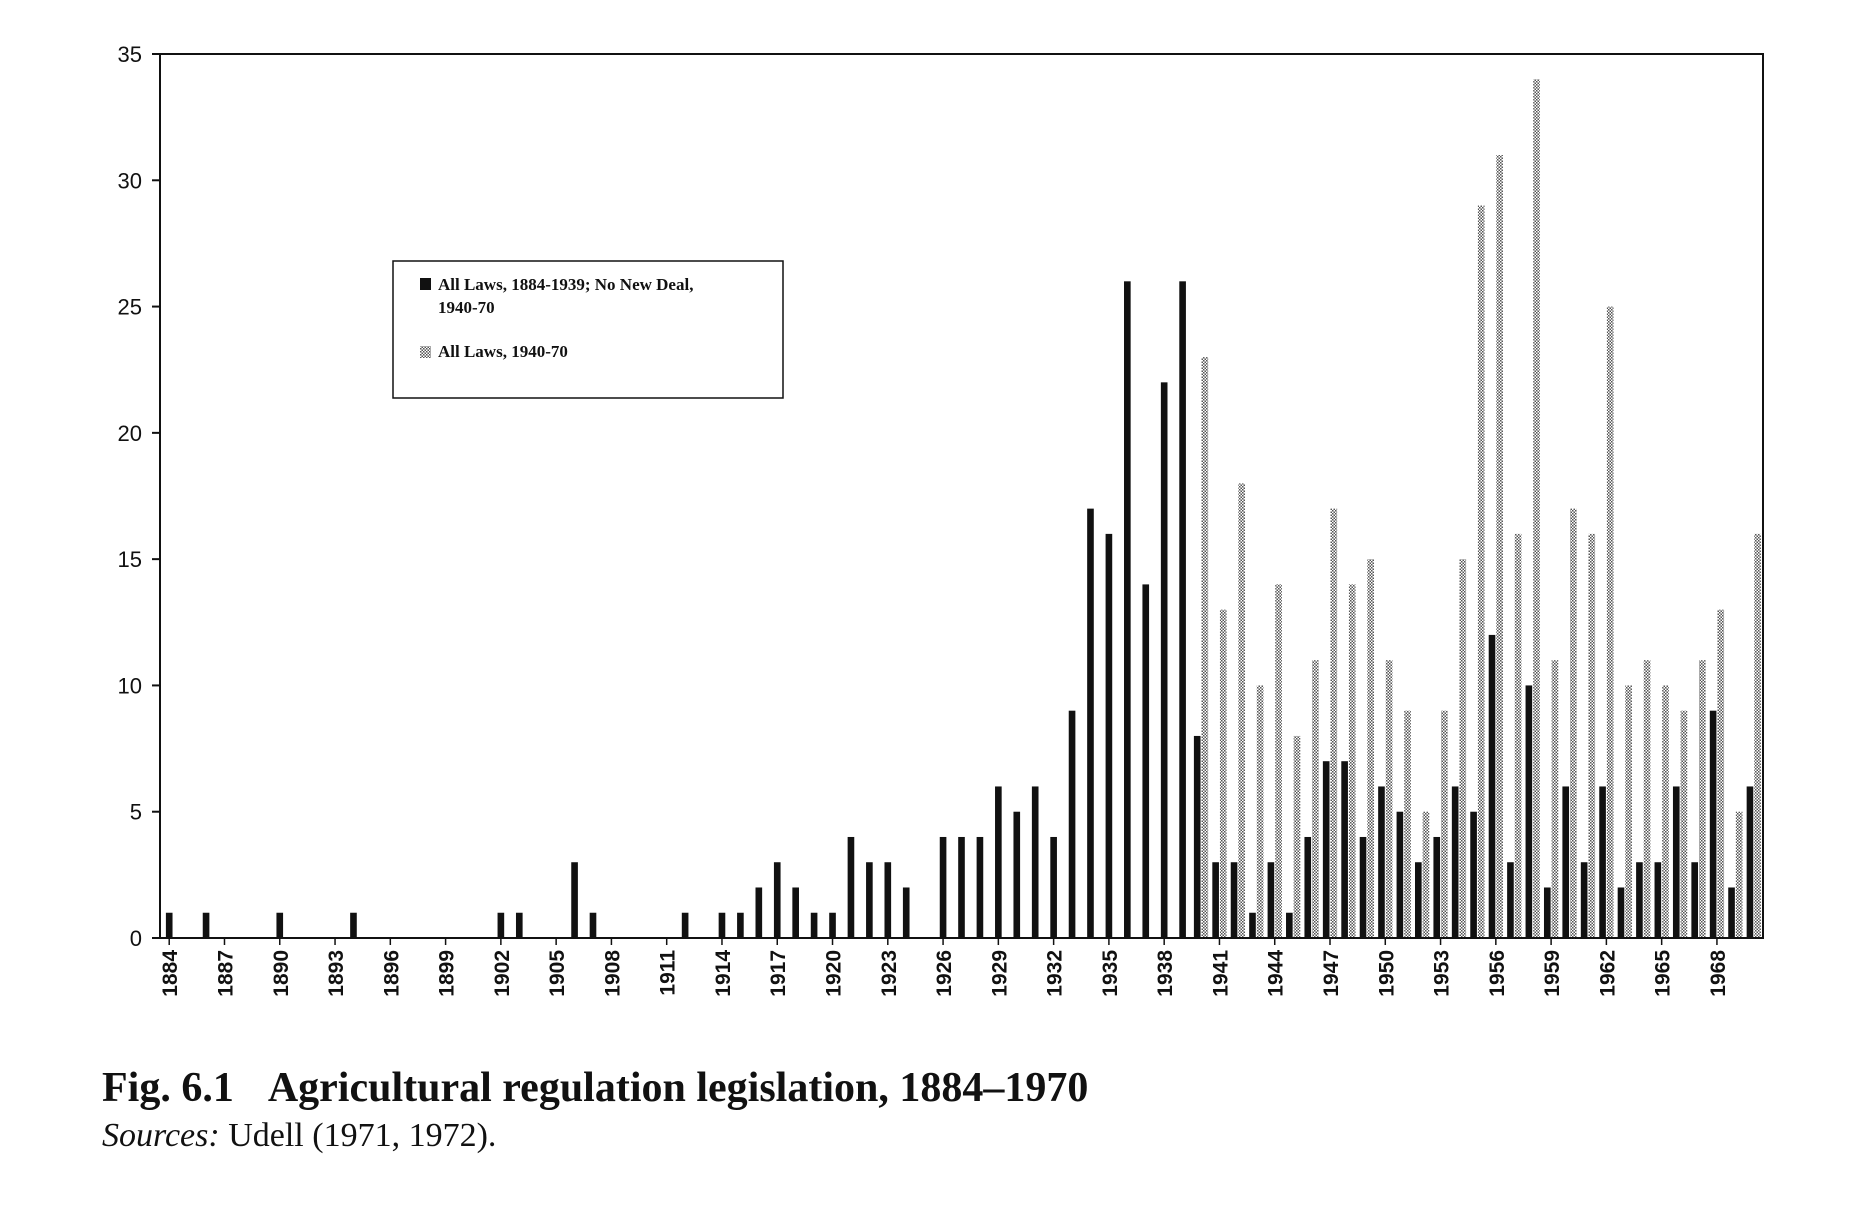  What do you see at coordinates (425, 352) in the screenshot?
I see `legend-swatch-hatched` at bounding box center [425, 352].